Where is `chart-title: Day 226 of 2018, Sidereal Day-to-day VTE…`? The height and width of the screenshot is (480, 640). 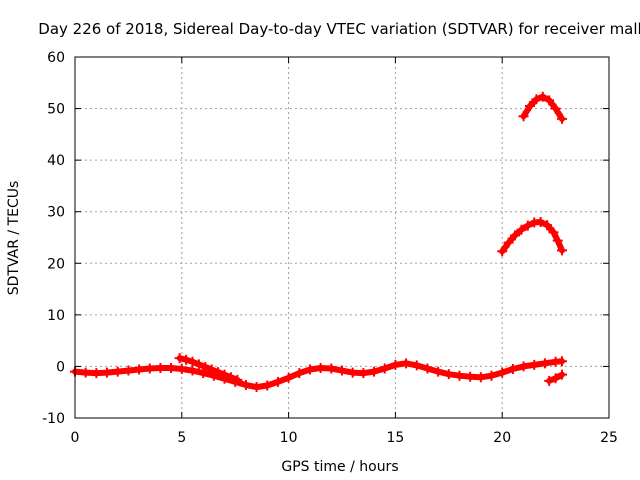
chart-title: Day 226 of 2018, Sidereal Day-to-day VTE… is located at coordinates (339, 29).